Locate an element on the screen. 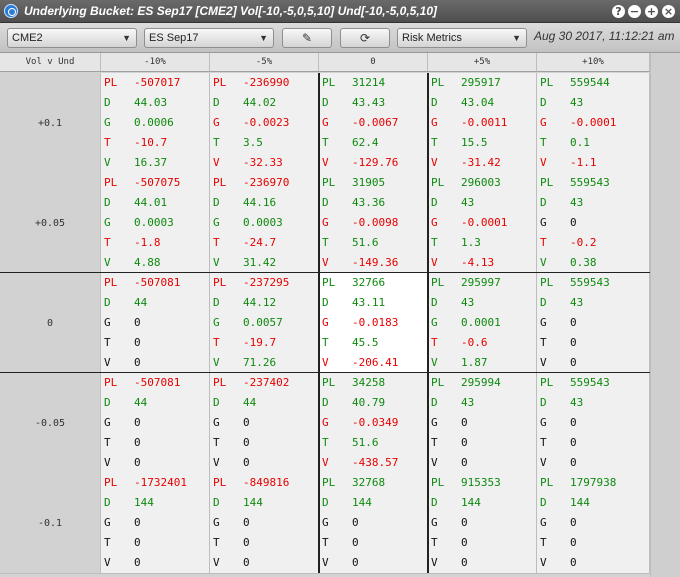 Image resolution: width=680 pixels, height=577 pixels. column-header: -10% is located at coordinates (155, 62).